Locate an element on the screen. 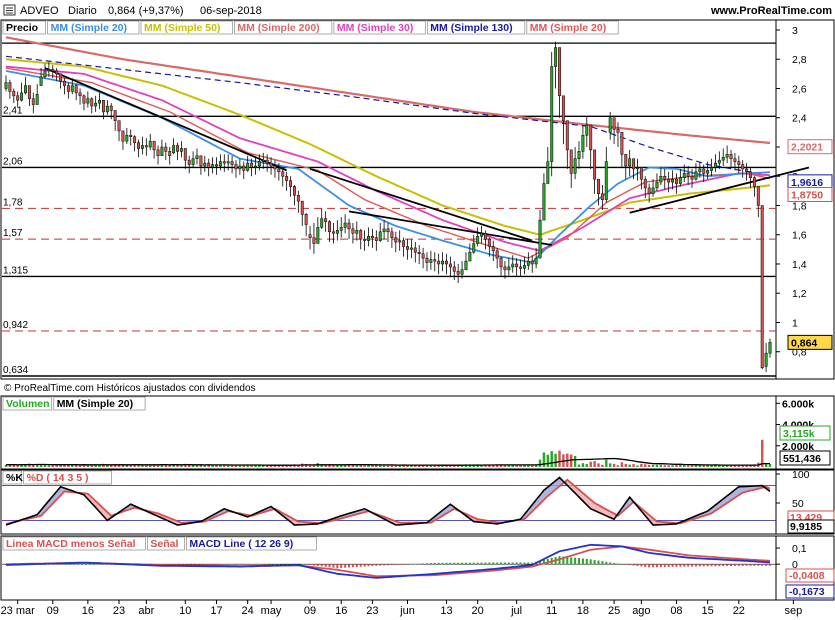 Image resolution: width=835 pixels, height=620 pixels. x-tick-label: 11 is located at coordinates (551, 611).